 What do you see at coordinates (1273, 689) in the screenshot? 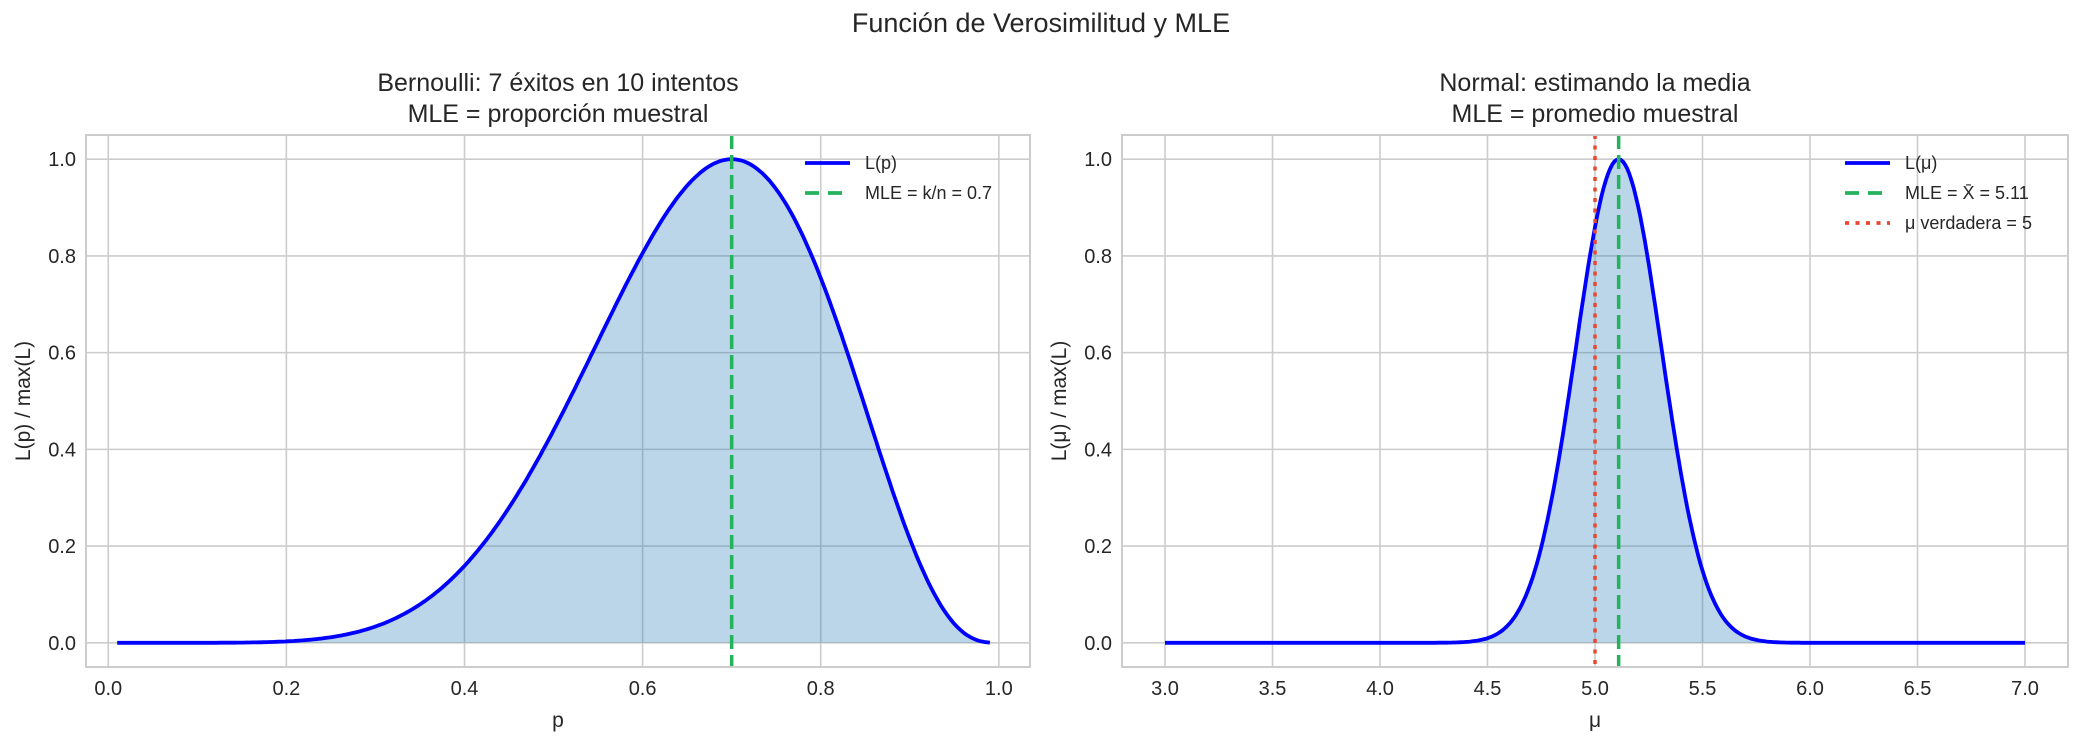
I see `x-tick-label: 3.5` at bounding box center [1273, 689].